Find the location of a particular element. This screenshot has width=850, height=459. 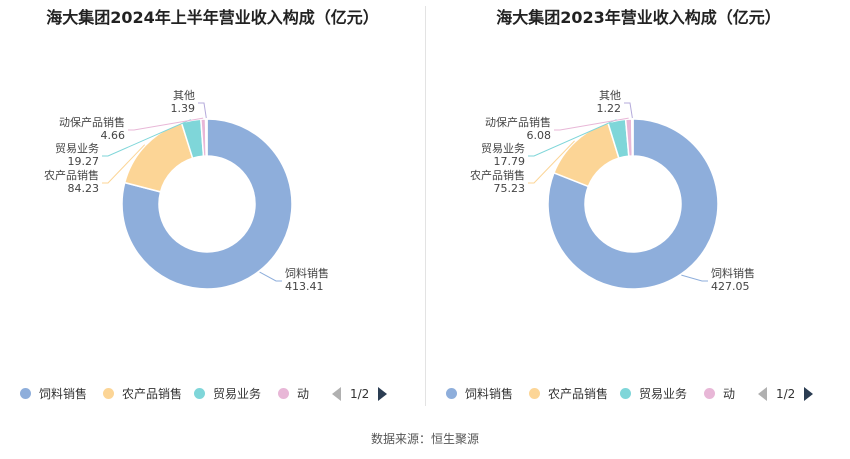

legend-2024: 饲料销售 农产品销售 贸易业务 动 1/2 is located at coordinates (218, 394).